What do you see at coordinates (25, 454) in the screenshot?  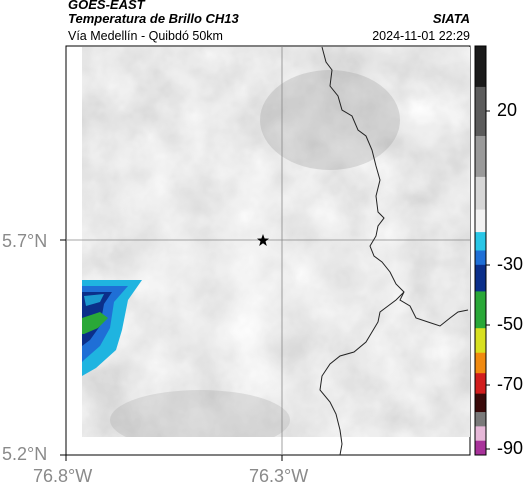 I see `lat-label: 5.2°N` at bounding box center [25, 454].